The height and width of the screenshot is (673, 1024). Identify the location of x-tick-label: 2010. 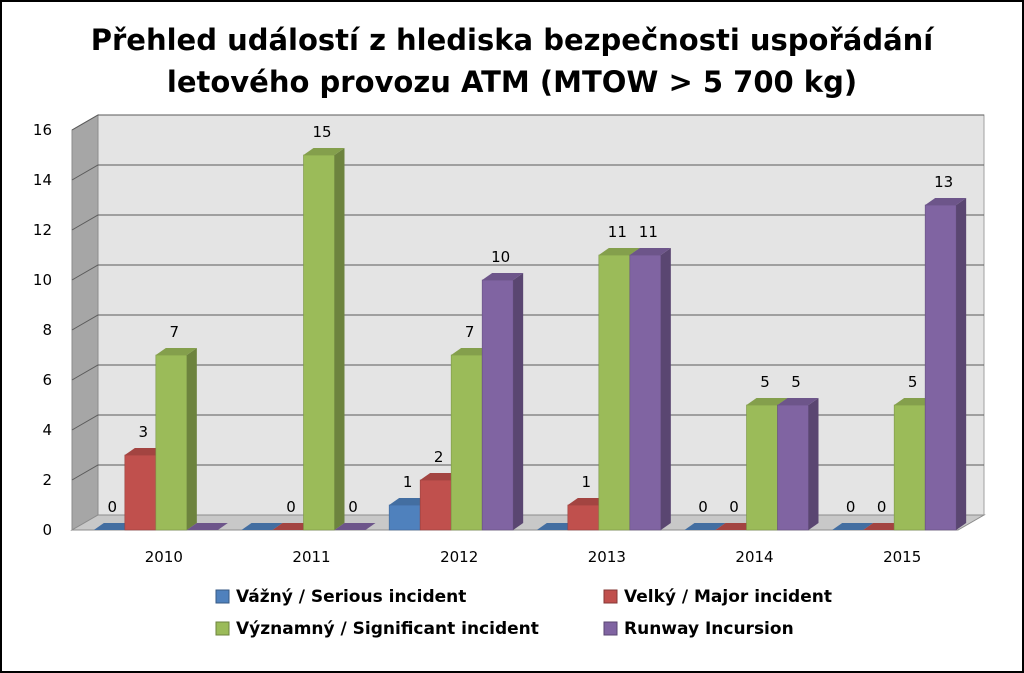
(164, 557).